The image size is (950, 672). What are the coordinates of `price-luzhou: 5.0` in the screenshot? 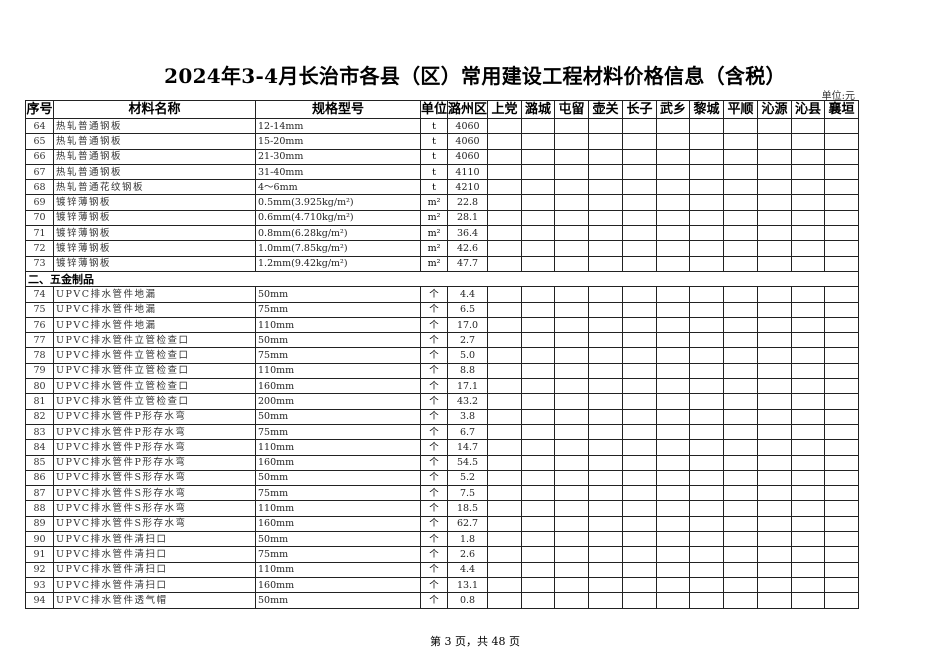 It's located at (468, 355).